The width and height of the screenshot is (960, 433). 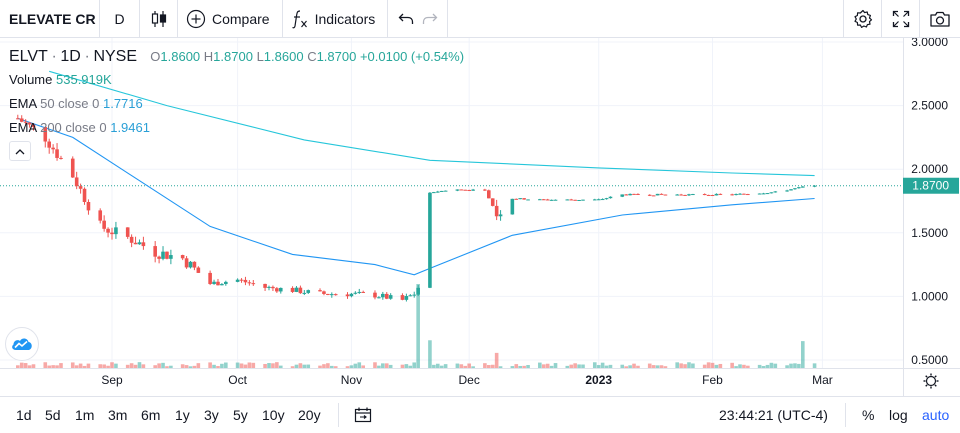 What do you see at coordinates (85, 415) in the screenshot?
I see `range-button-1m: 1m` at bounding box center [85, 415].